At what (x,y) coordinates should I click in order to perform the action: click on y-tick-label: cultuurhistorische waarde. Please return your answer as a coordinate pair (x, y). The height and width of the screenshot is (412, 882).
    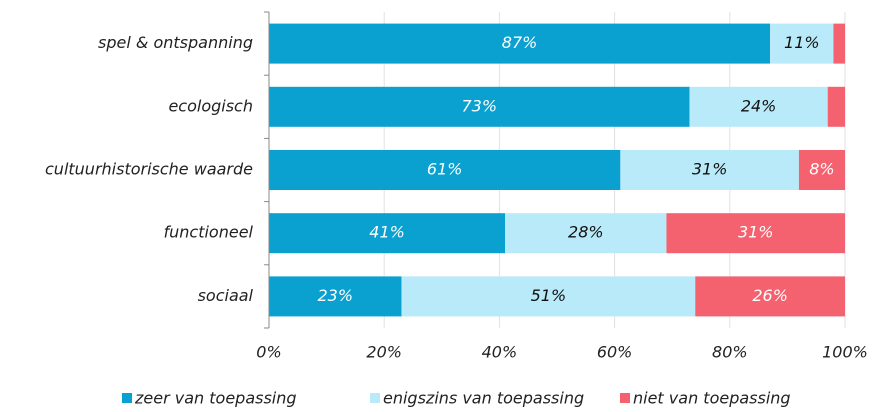
    Looking at the image, I should click on (149, 169).